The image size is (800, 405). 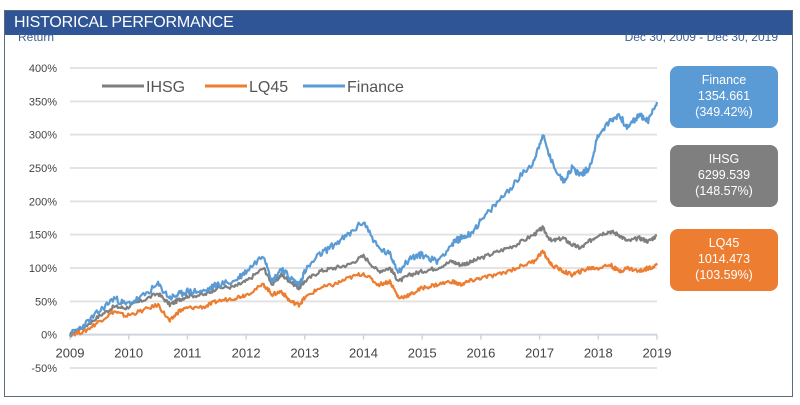 What do you see at coordinates (165, 87) in the screenshot?
I see `legend-label-ihsg: IHSG` at bounding box center [165, 87].